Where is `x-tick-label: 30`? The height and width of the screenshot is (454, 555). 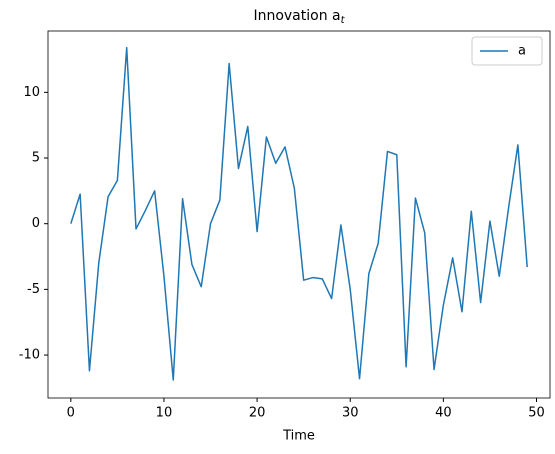 x-tick-label: 30 is located at coordinates (350, 413).